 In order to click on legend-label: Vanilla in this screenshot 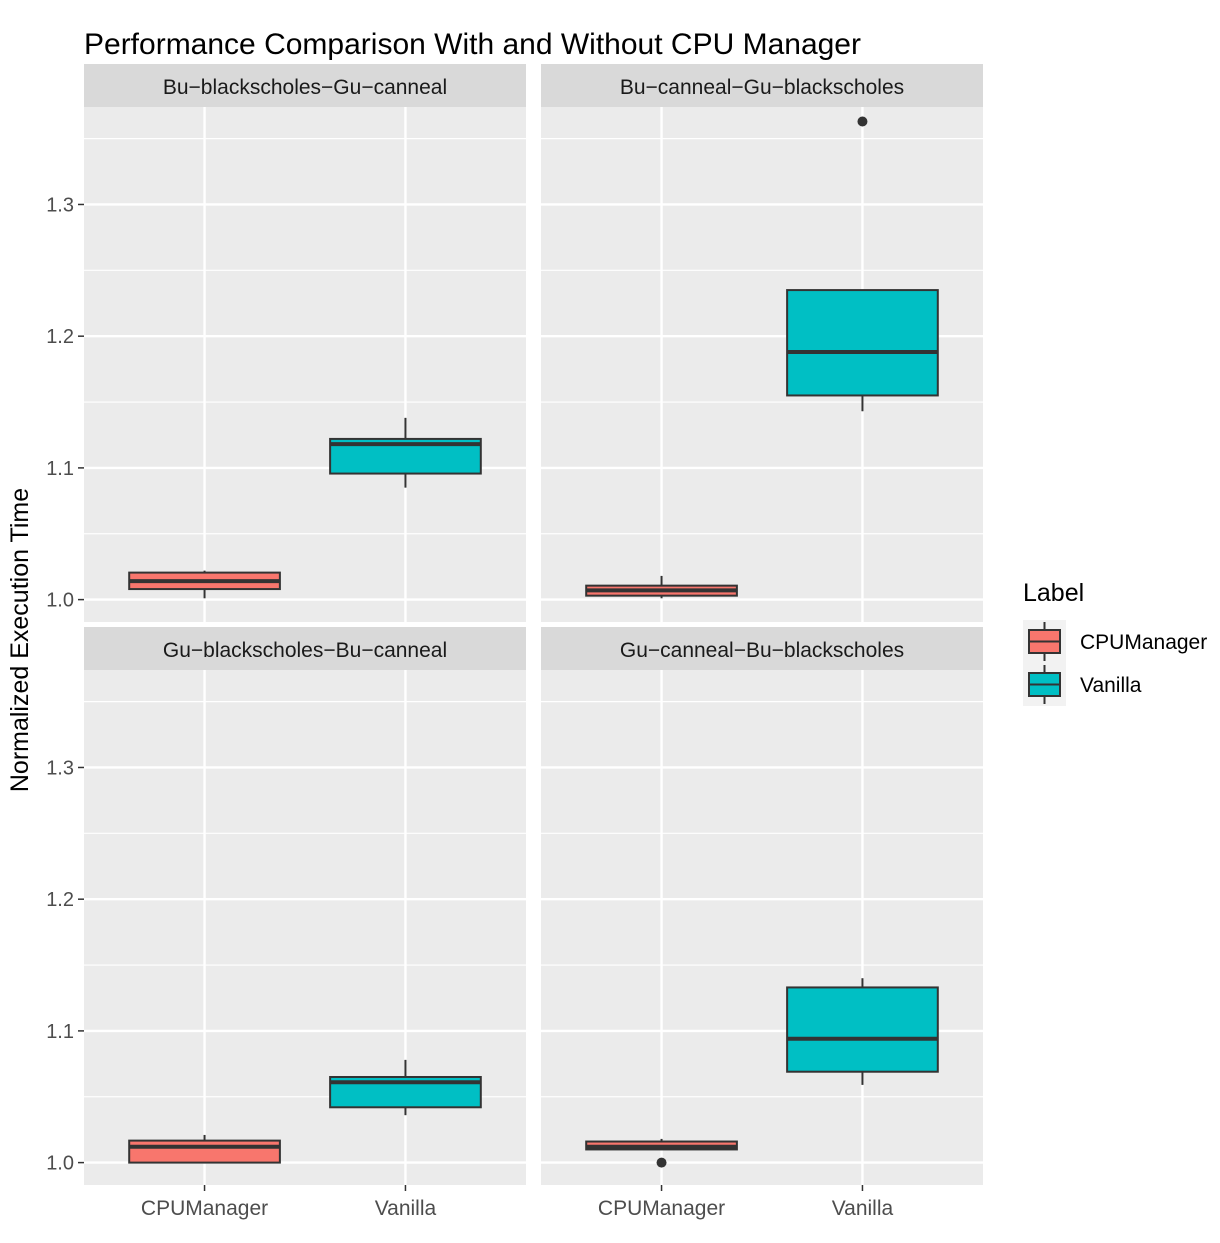, I will do `click(1111, 685)`.